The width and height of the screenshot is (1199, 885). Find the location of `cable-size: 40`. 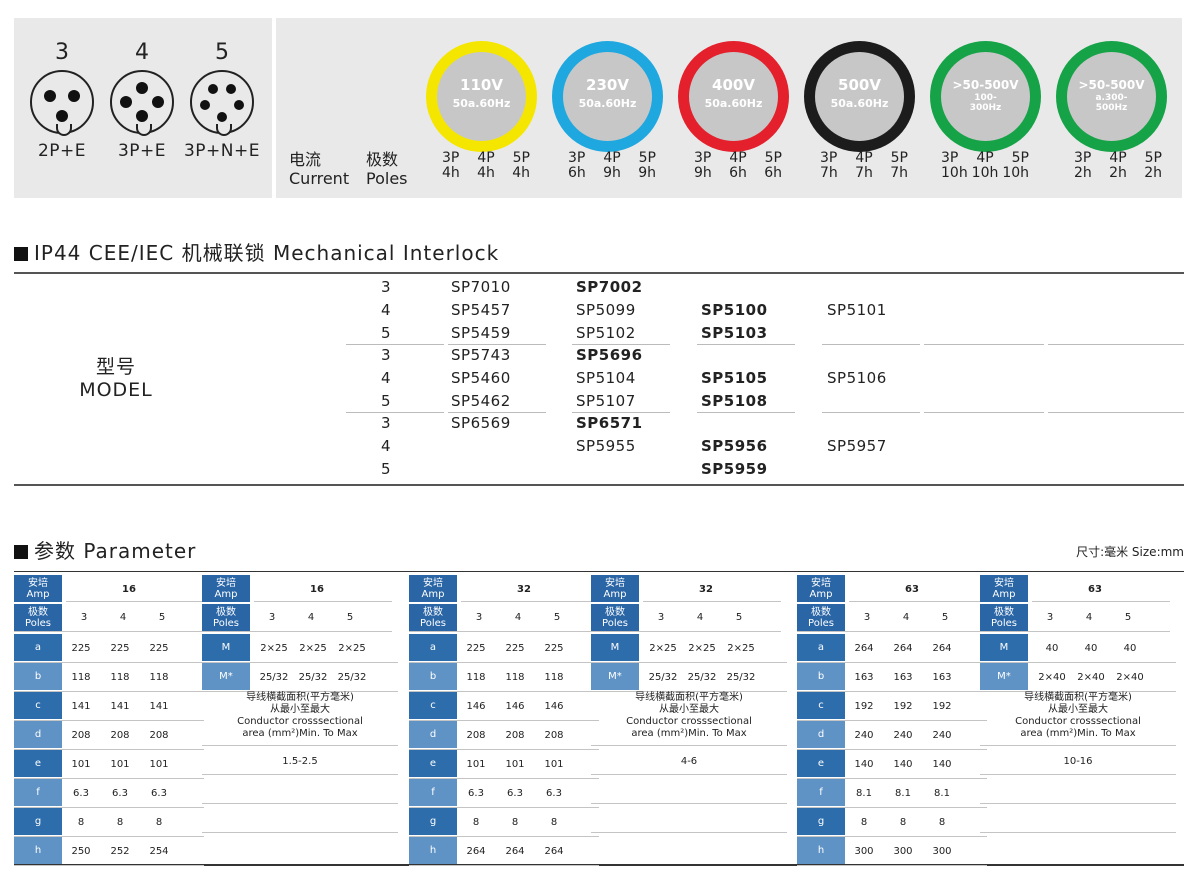

cable-size: 40 is located at coordinates (1091, 648).